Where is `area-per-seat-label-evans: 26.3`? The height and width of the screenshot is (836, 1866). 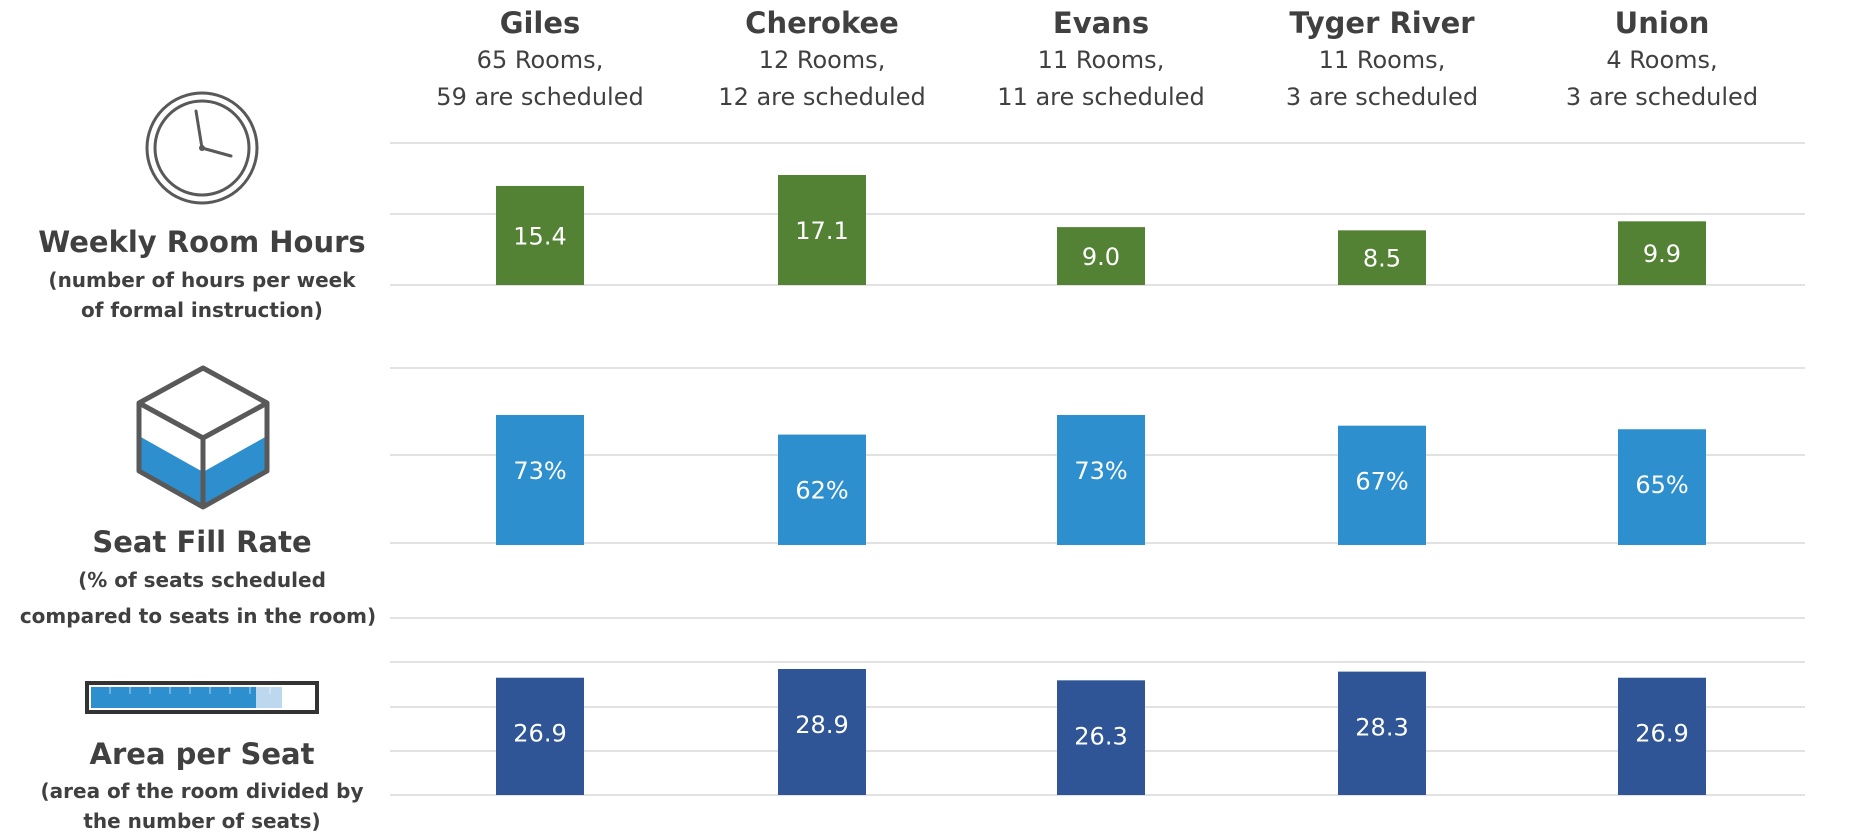 area-per-seat-label-evans: 26.3 is located at coordinates (1100, 736).